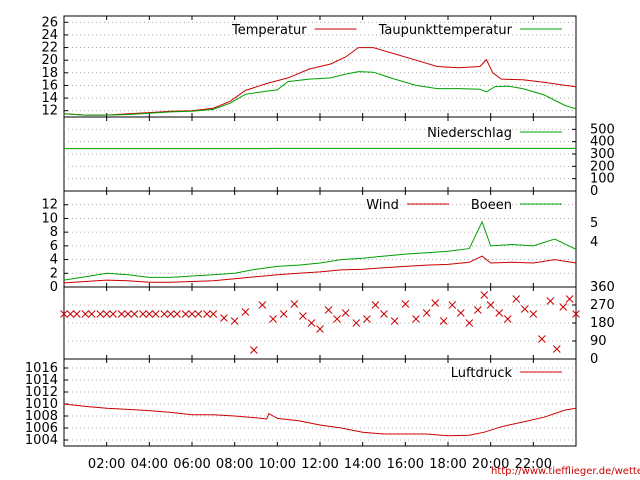  What do you see at coordinates (602, 287) in the screenshot?
I see `y-tick-label: 360` at bounding box center [602, 287].